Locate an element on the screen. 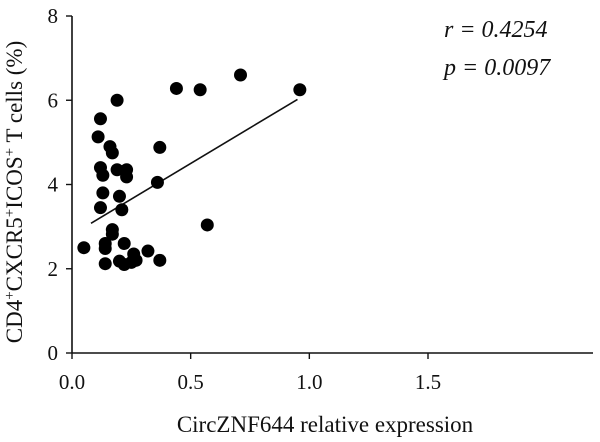 The width and height of the screenshot is (600, 442). y-title-rest: T cells (%) is located at coordinates (14, 94).